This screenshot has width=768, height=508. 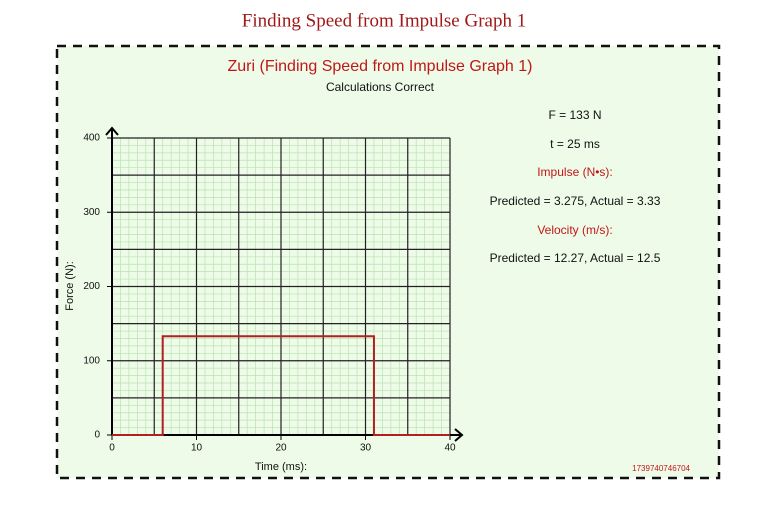 I want to click on annotation: t = 25 ms, so click(x=575, y=144).